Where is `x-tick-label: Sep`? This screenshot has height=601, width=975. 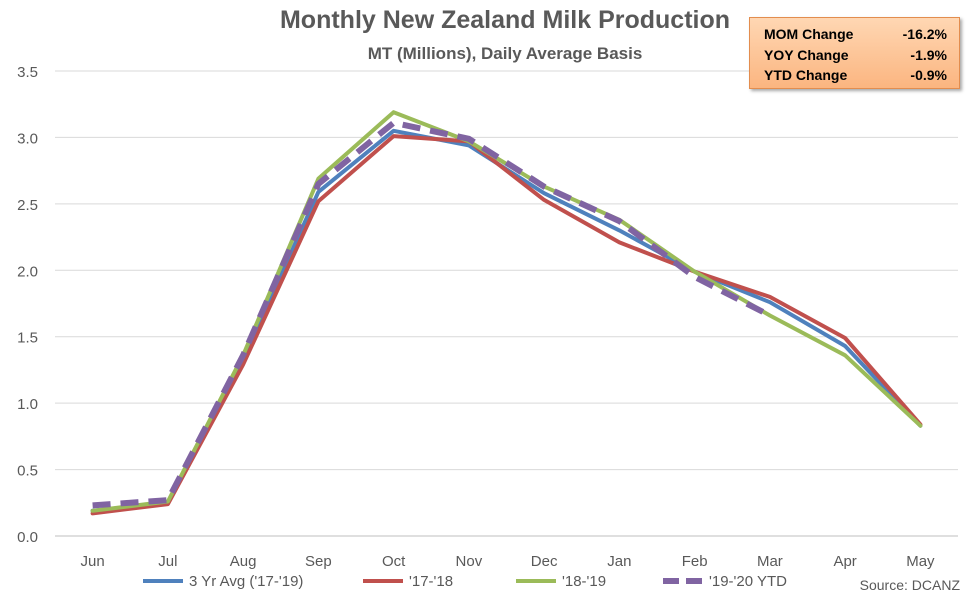
x-tick-label: Sep is located at coordinates (318, 561).